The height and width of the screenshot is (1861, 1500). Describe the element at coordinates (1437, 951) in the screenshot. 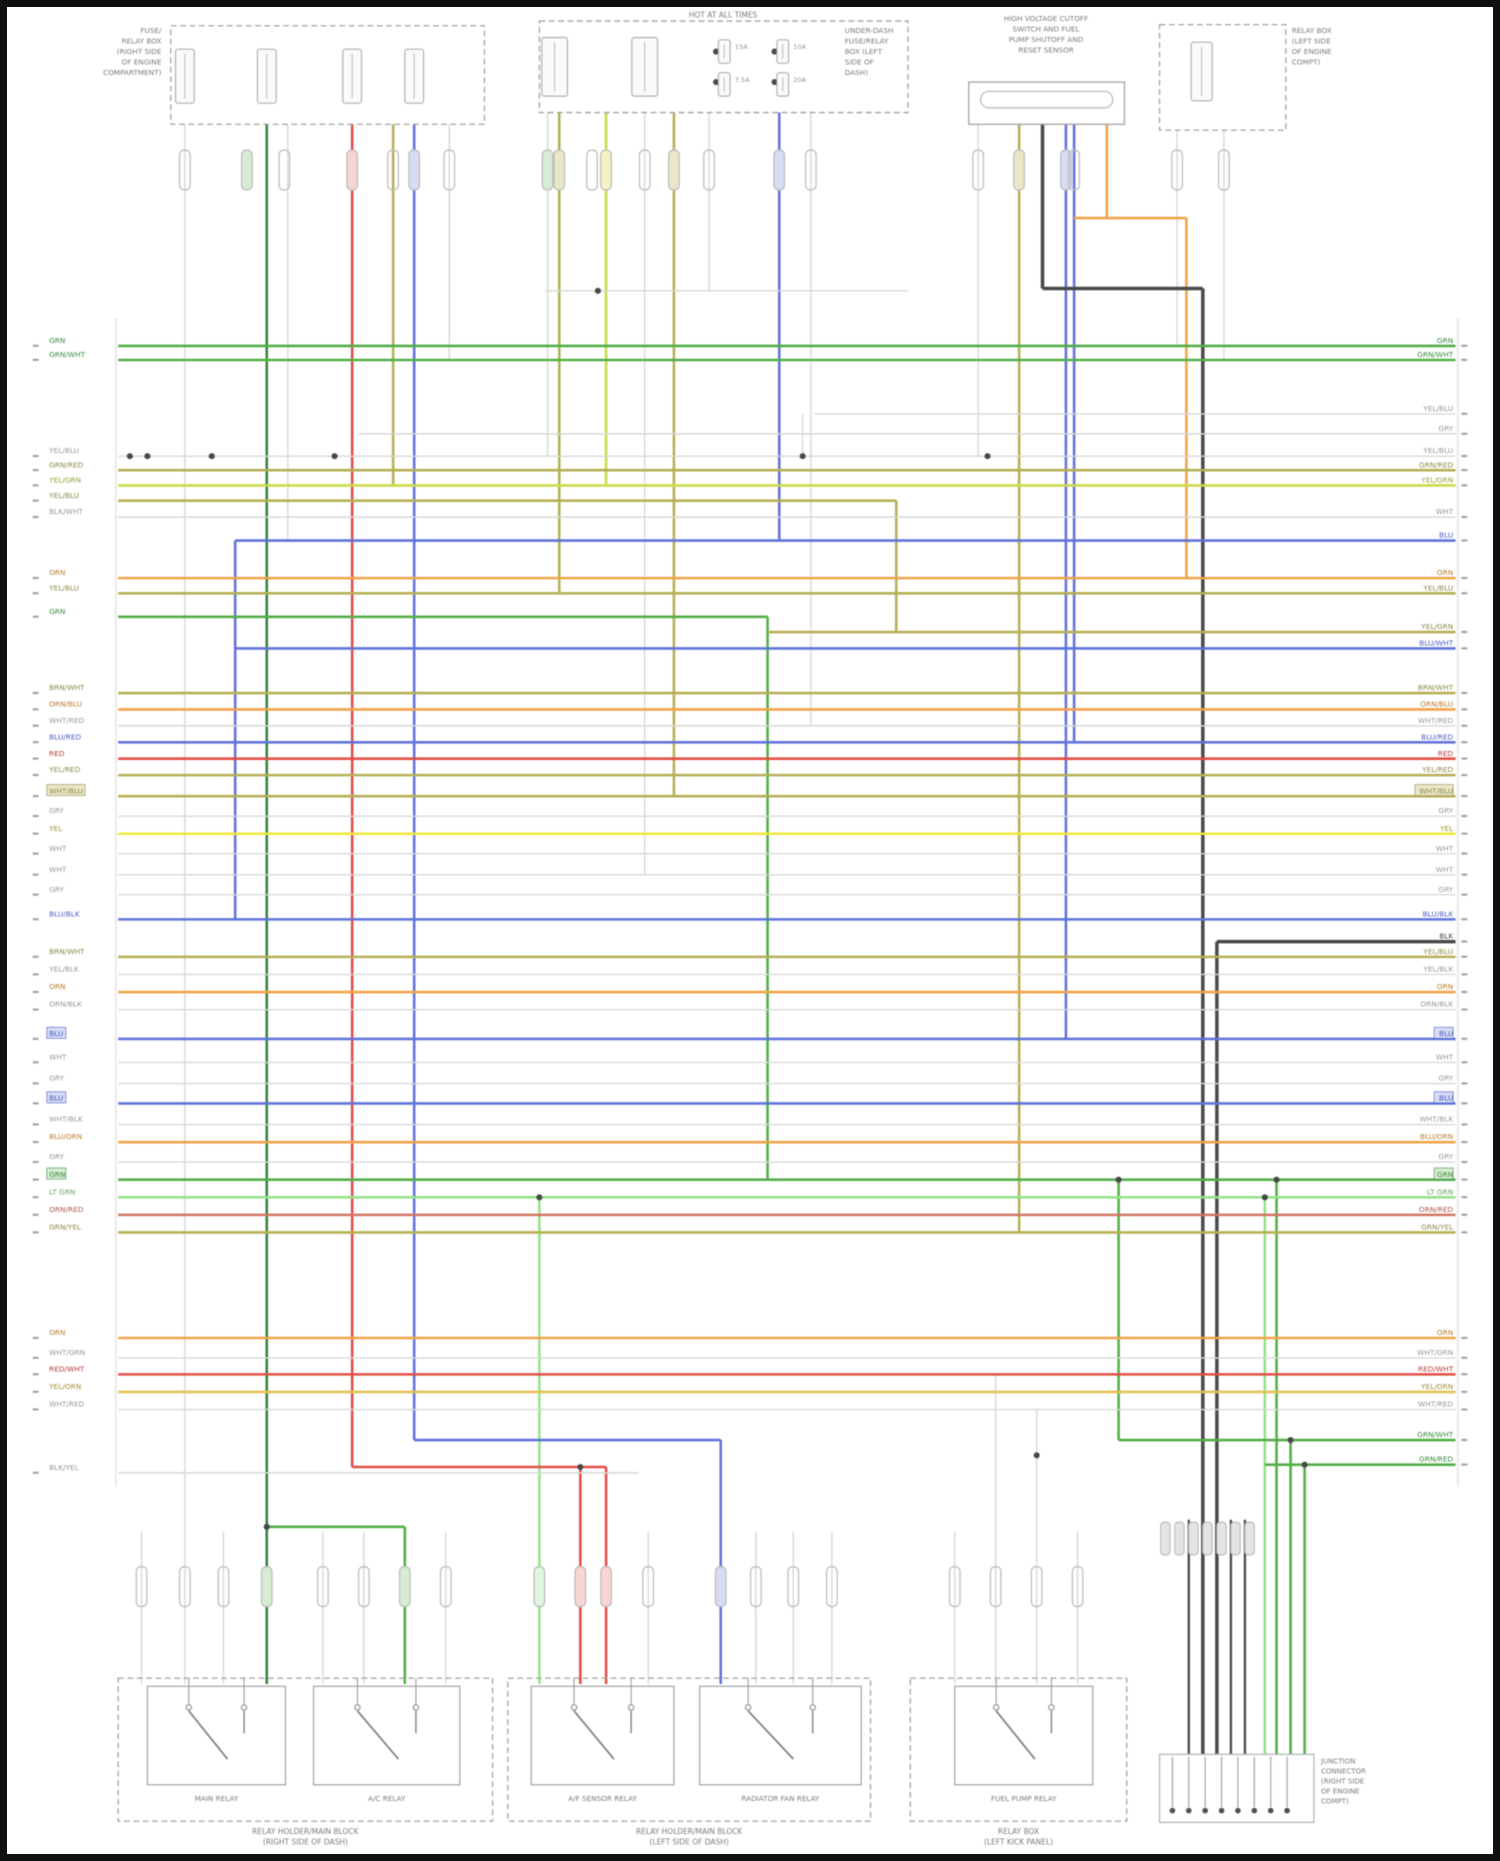

I see `wire-label-right: YEL/BLU` at that location.